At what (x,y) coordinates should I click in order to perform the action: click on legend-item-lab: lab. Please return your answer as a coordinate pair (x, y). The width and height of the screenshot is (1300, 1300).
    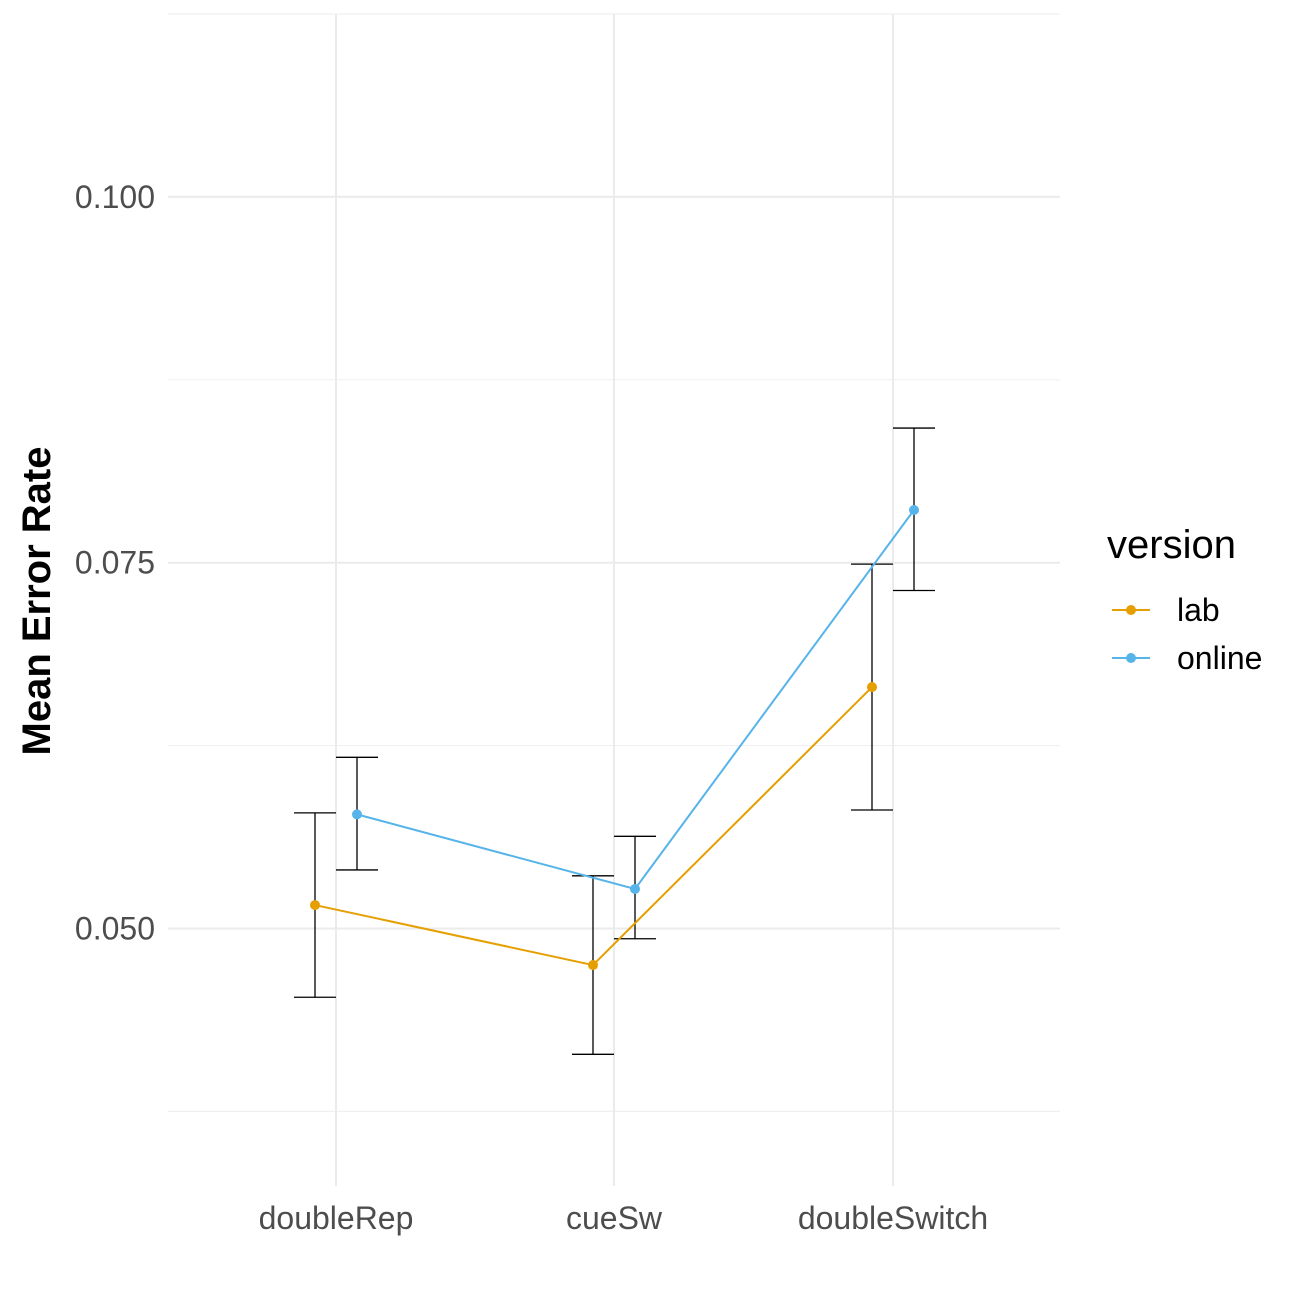
    Looking at the image, I should click on (1166, 610).